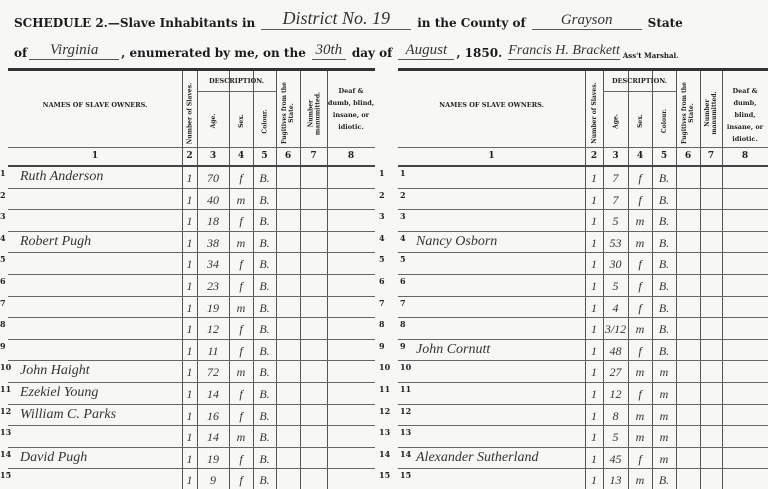  What do you see at coordinates (191, 166) in the screenshot?
I see `column-number-divider` at bounding box center [191, 166].